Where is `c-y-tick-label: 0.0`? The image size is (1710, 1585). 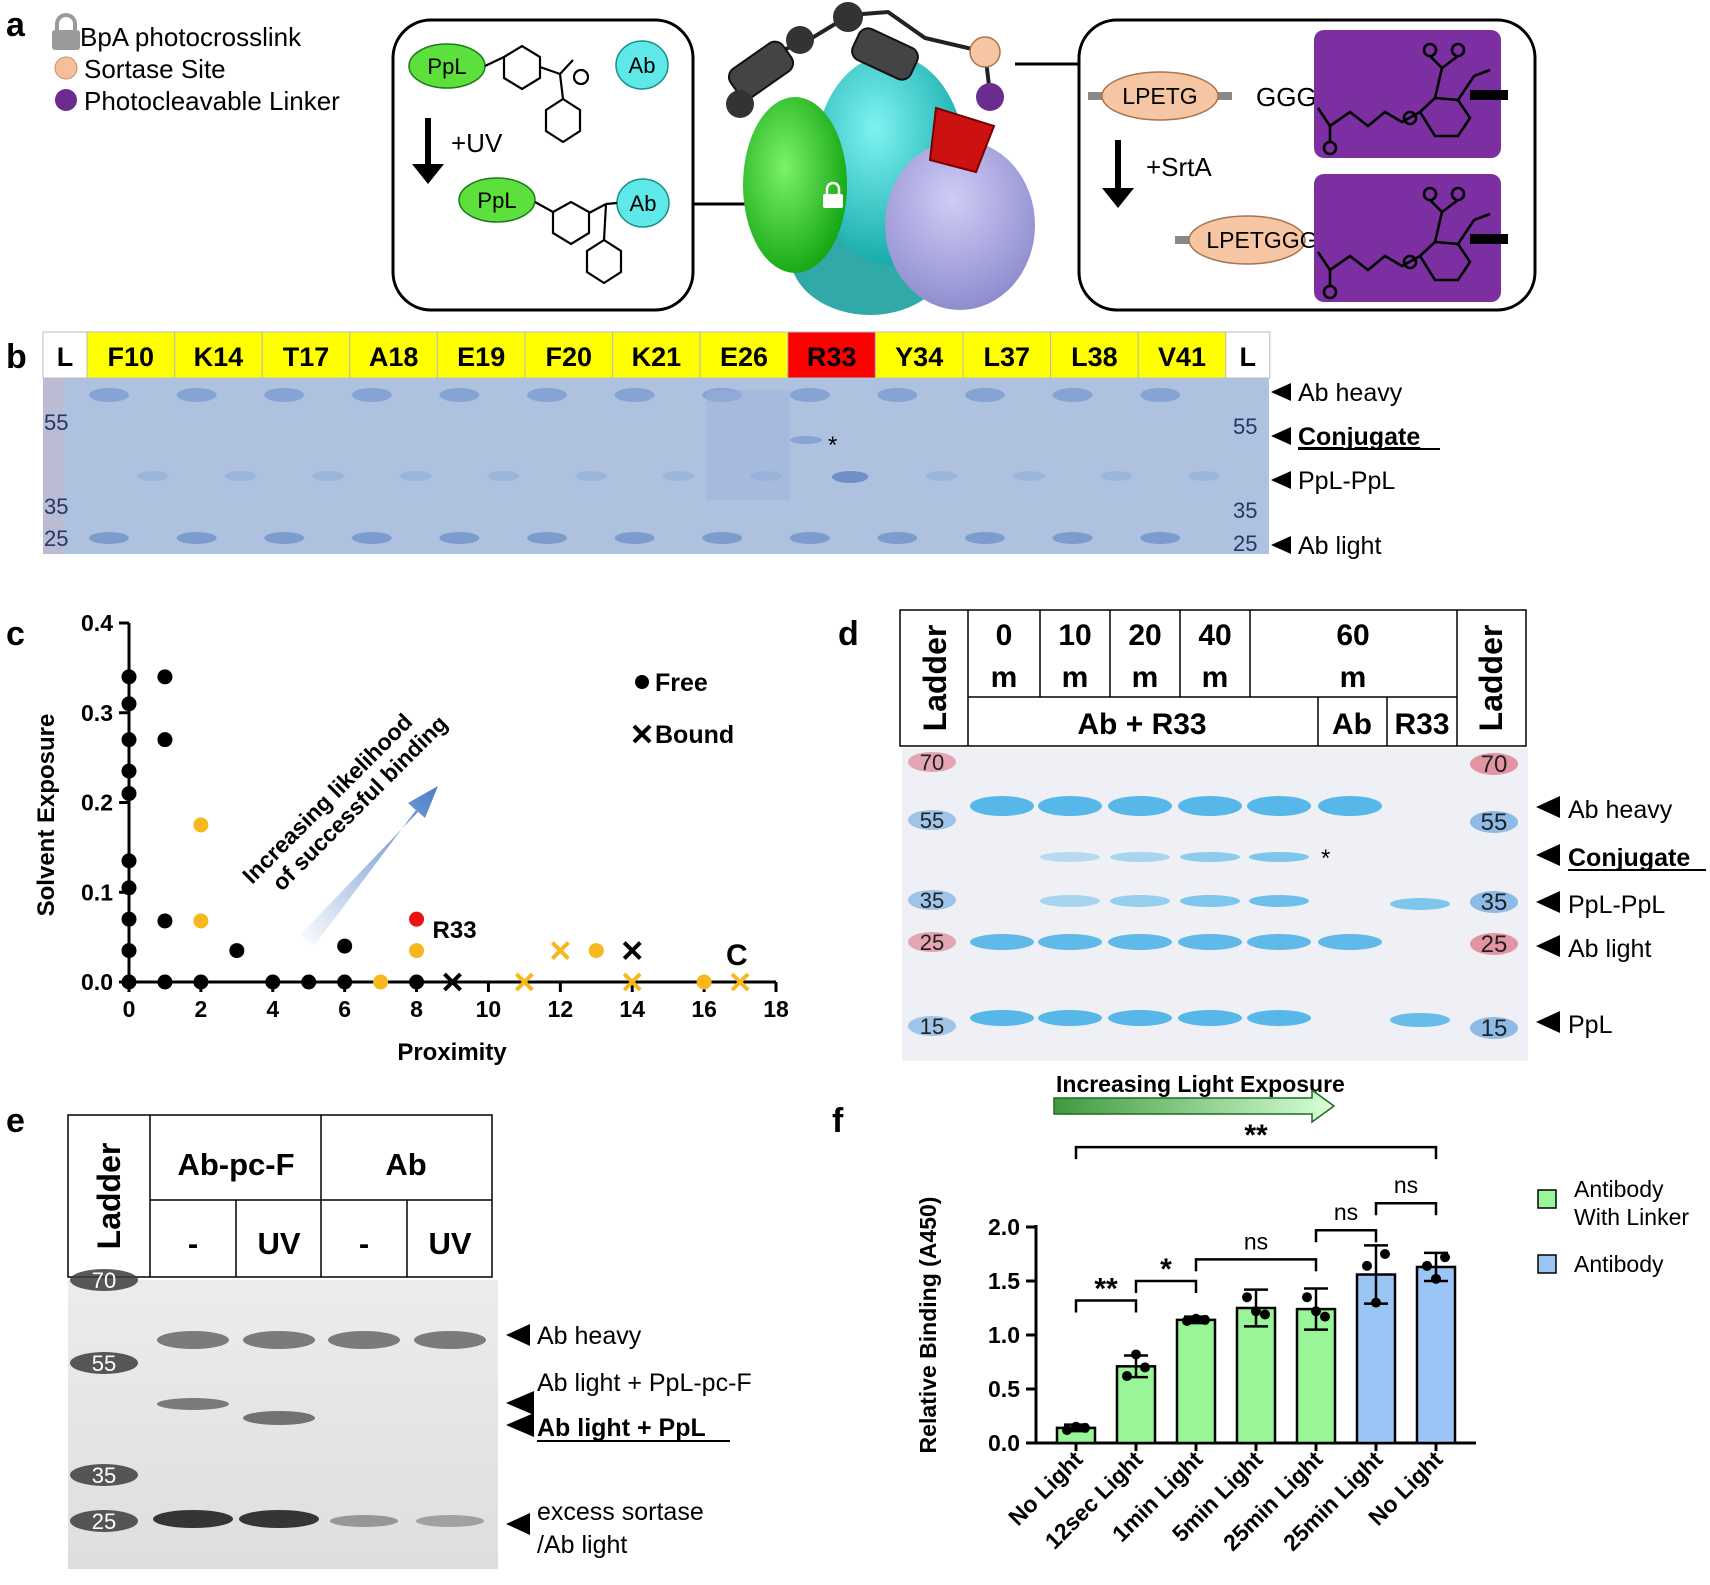
c-y-tick-label: 0.0 is located at coordinates (97, 982).